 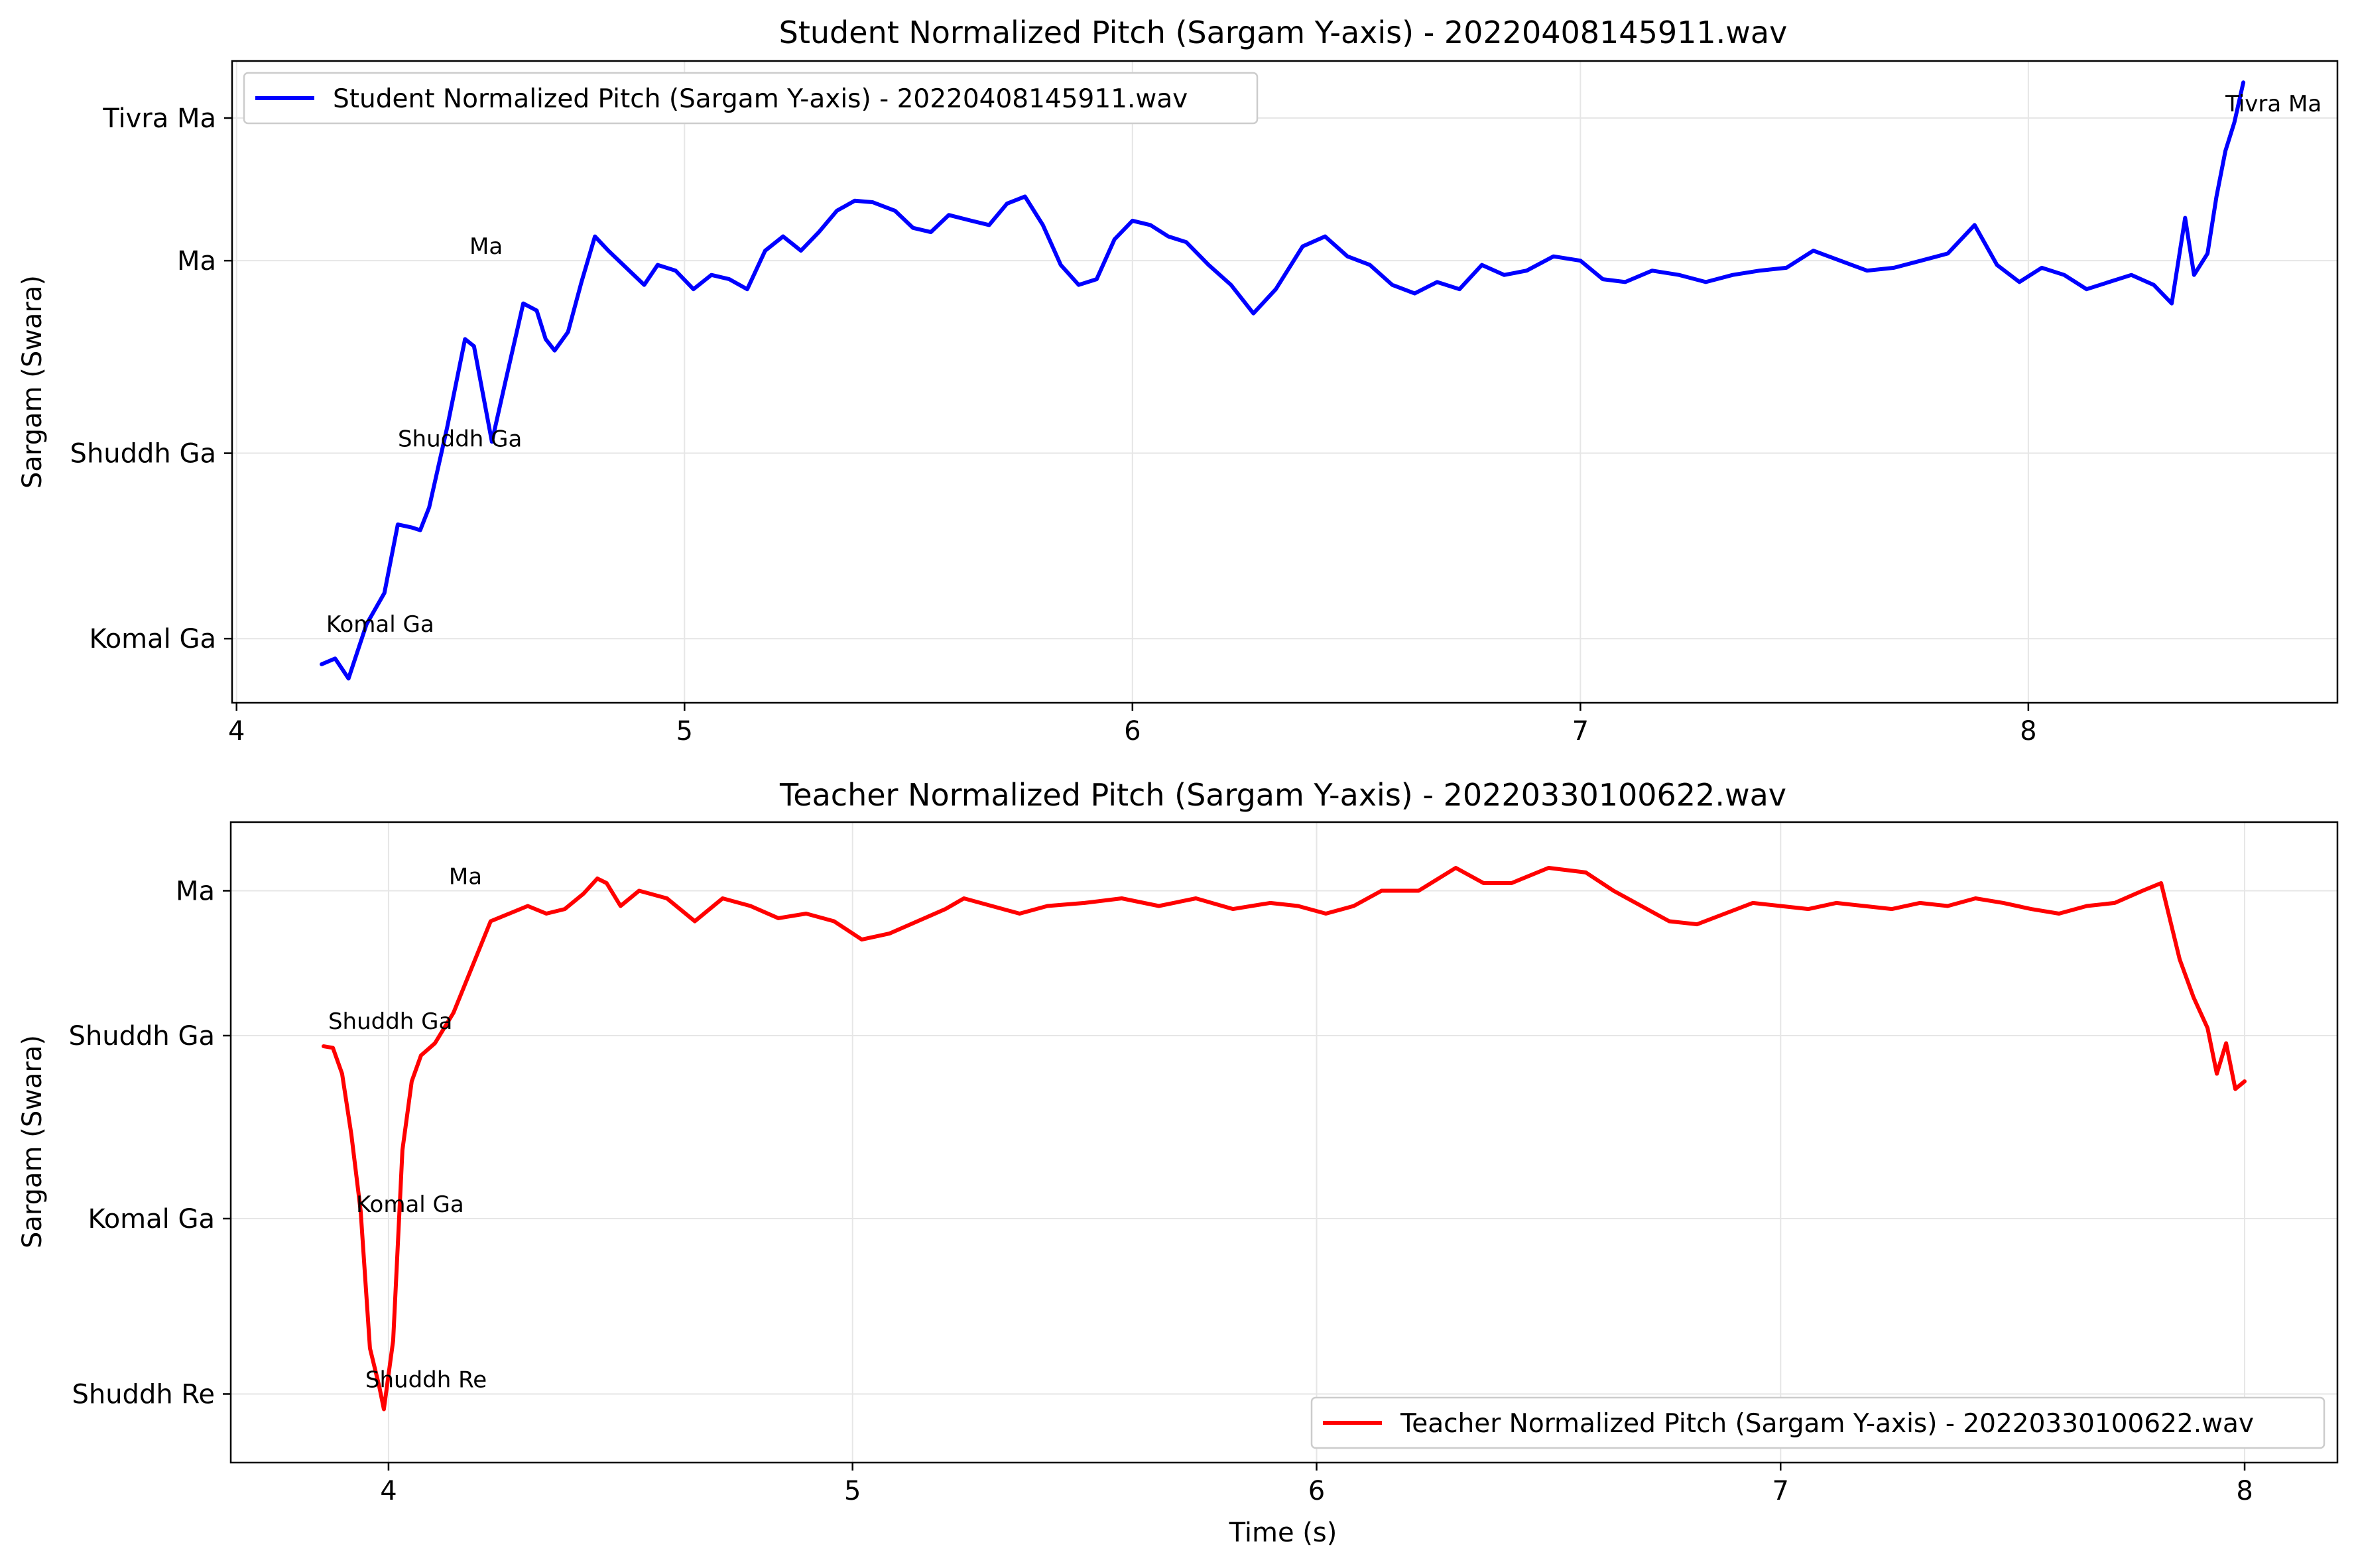 What do you see at coordinates (410, 1204) in the screenshot?
I see `teacher-annotation: Komal Ga` at bounding box center [410, 1204].